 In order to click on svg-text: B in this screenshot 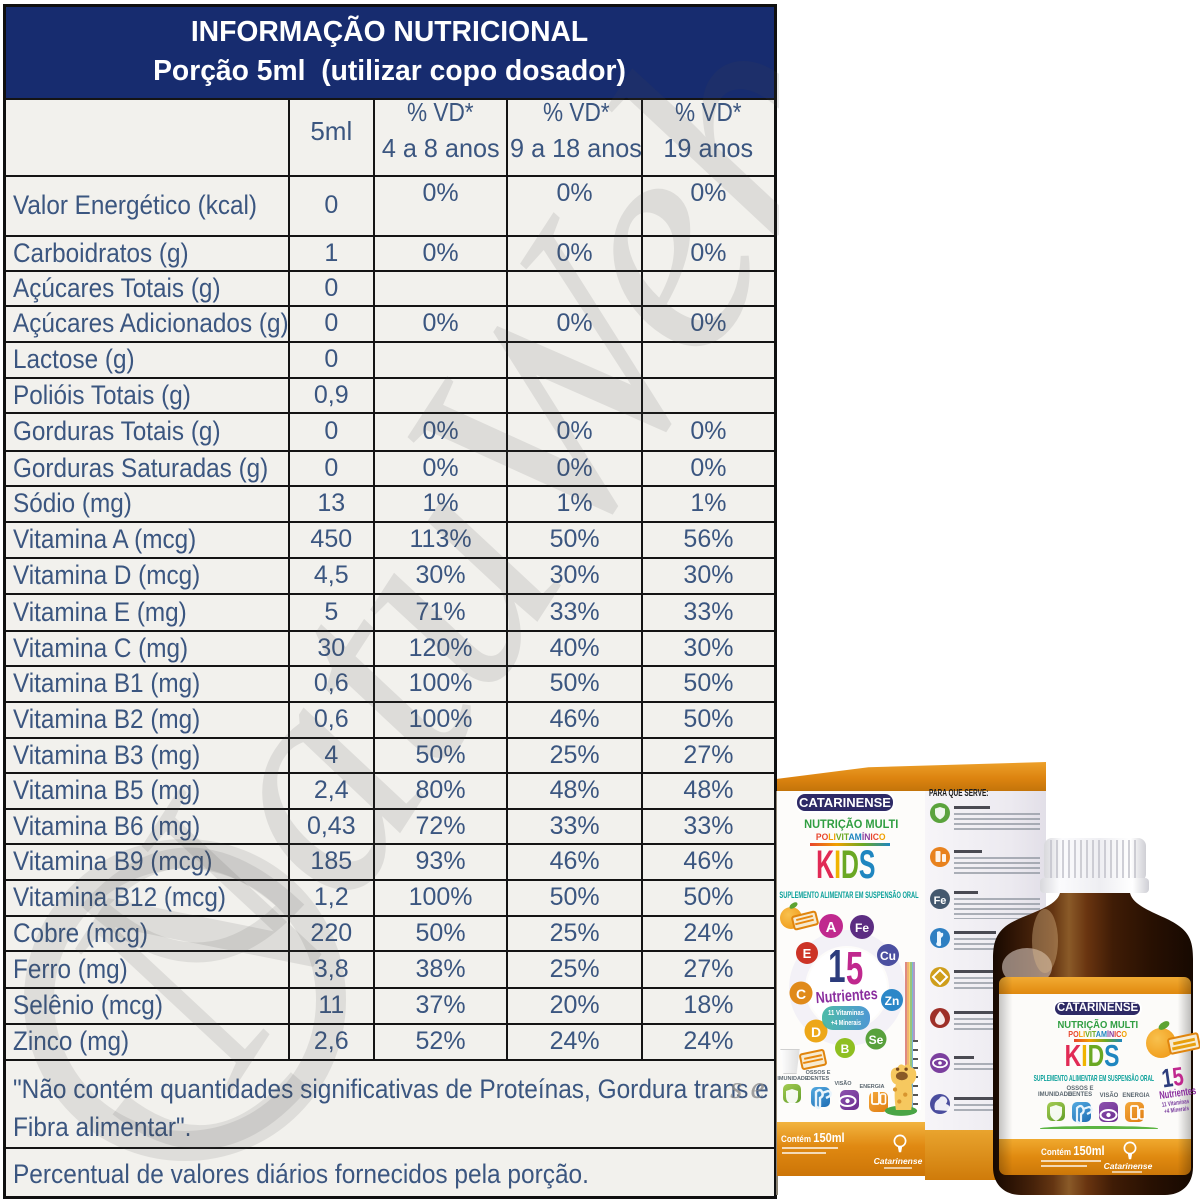, I will do `click(845, 1049)`.